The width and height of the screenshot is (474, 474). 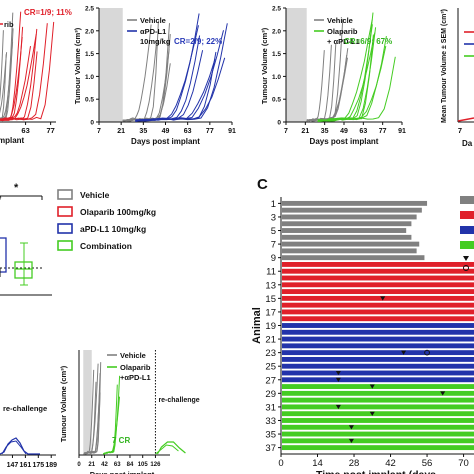 I want to click on y-tick-label: 37, so click(x=270, y=448).